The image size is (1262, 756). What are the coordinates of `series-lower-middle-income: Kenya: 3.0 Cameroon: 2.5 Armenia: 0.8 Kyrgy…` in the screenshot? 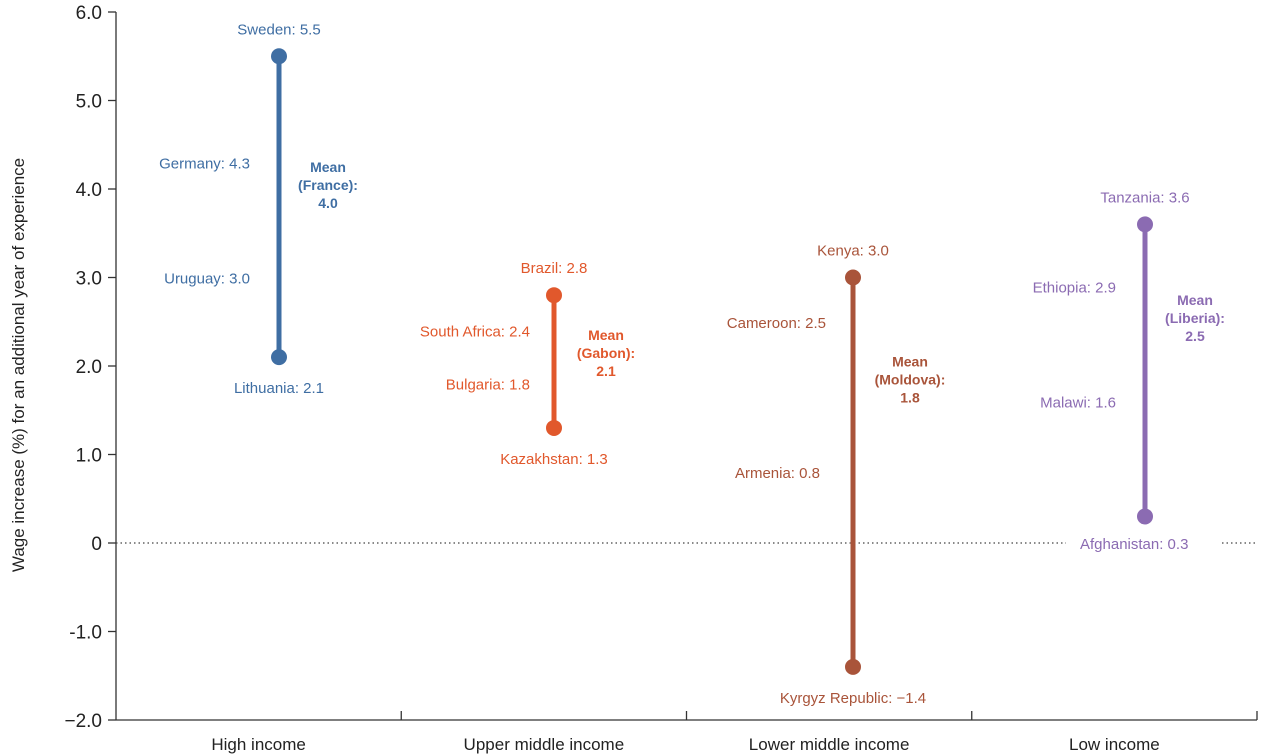 It's located at (836, 475).